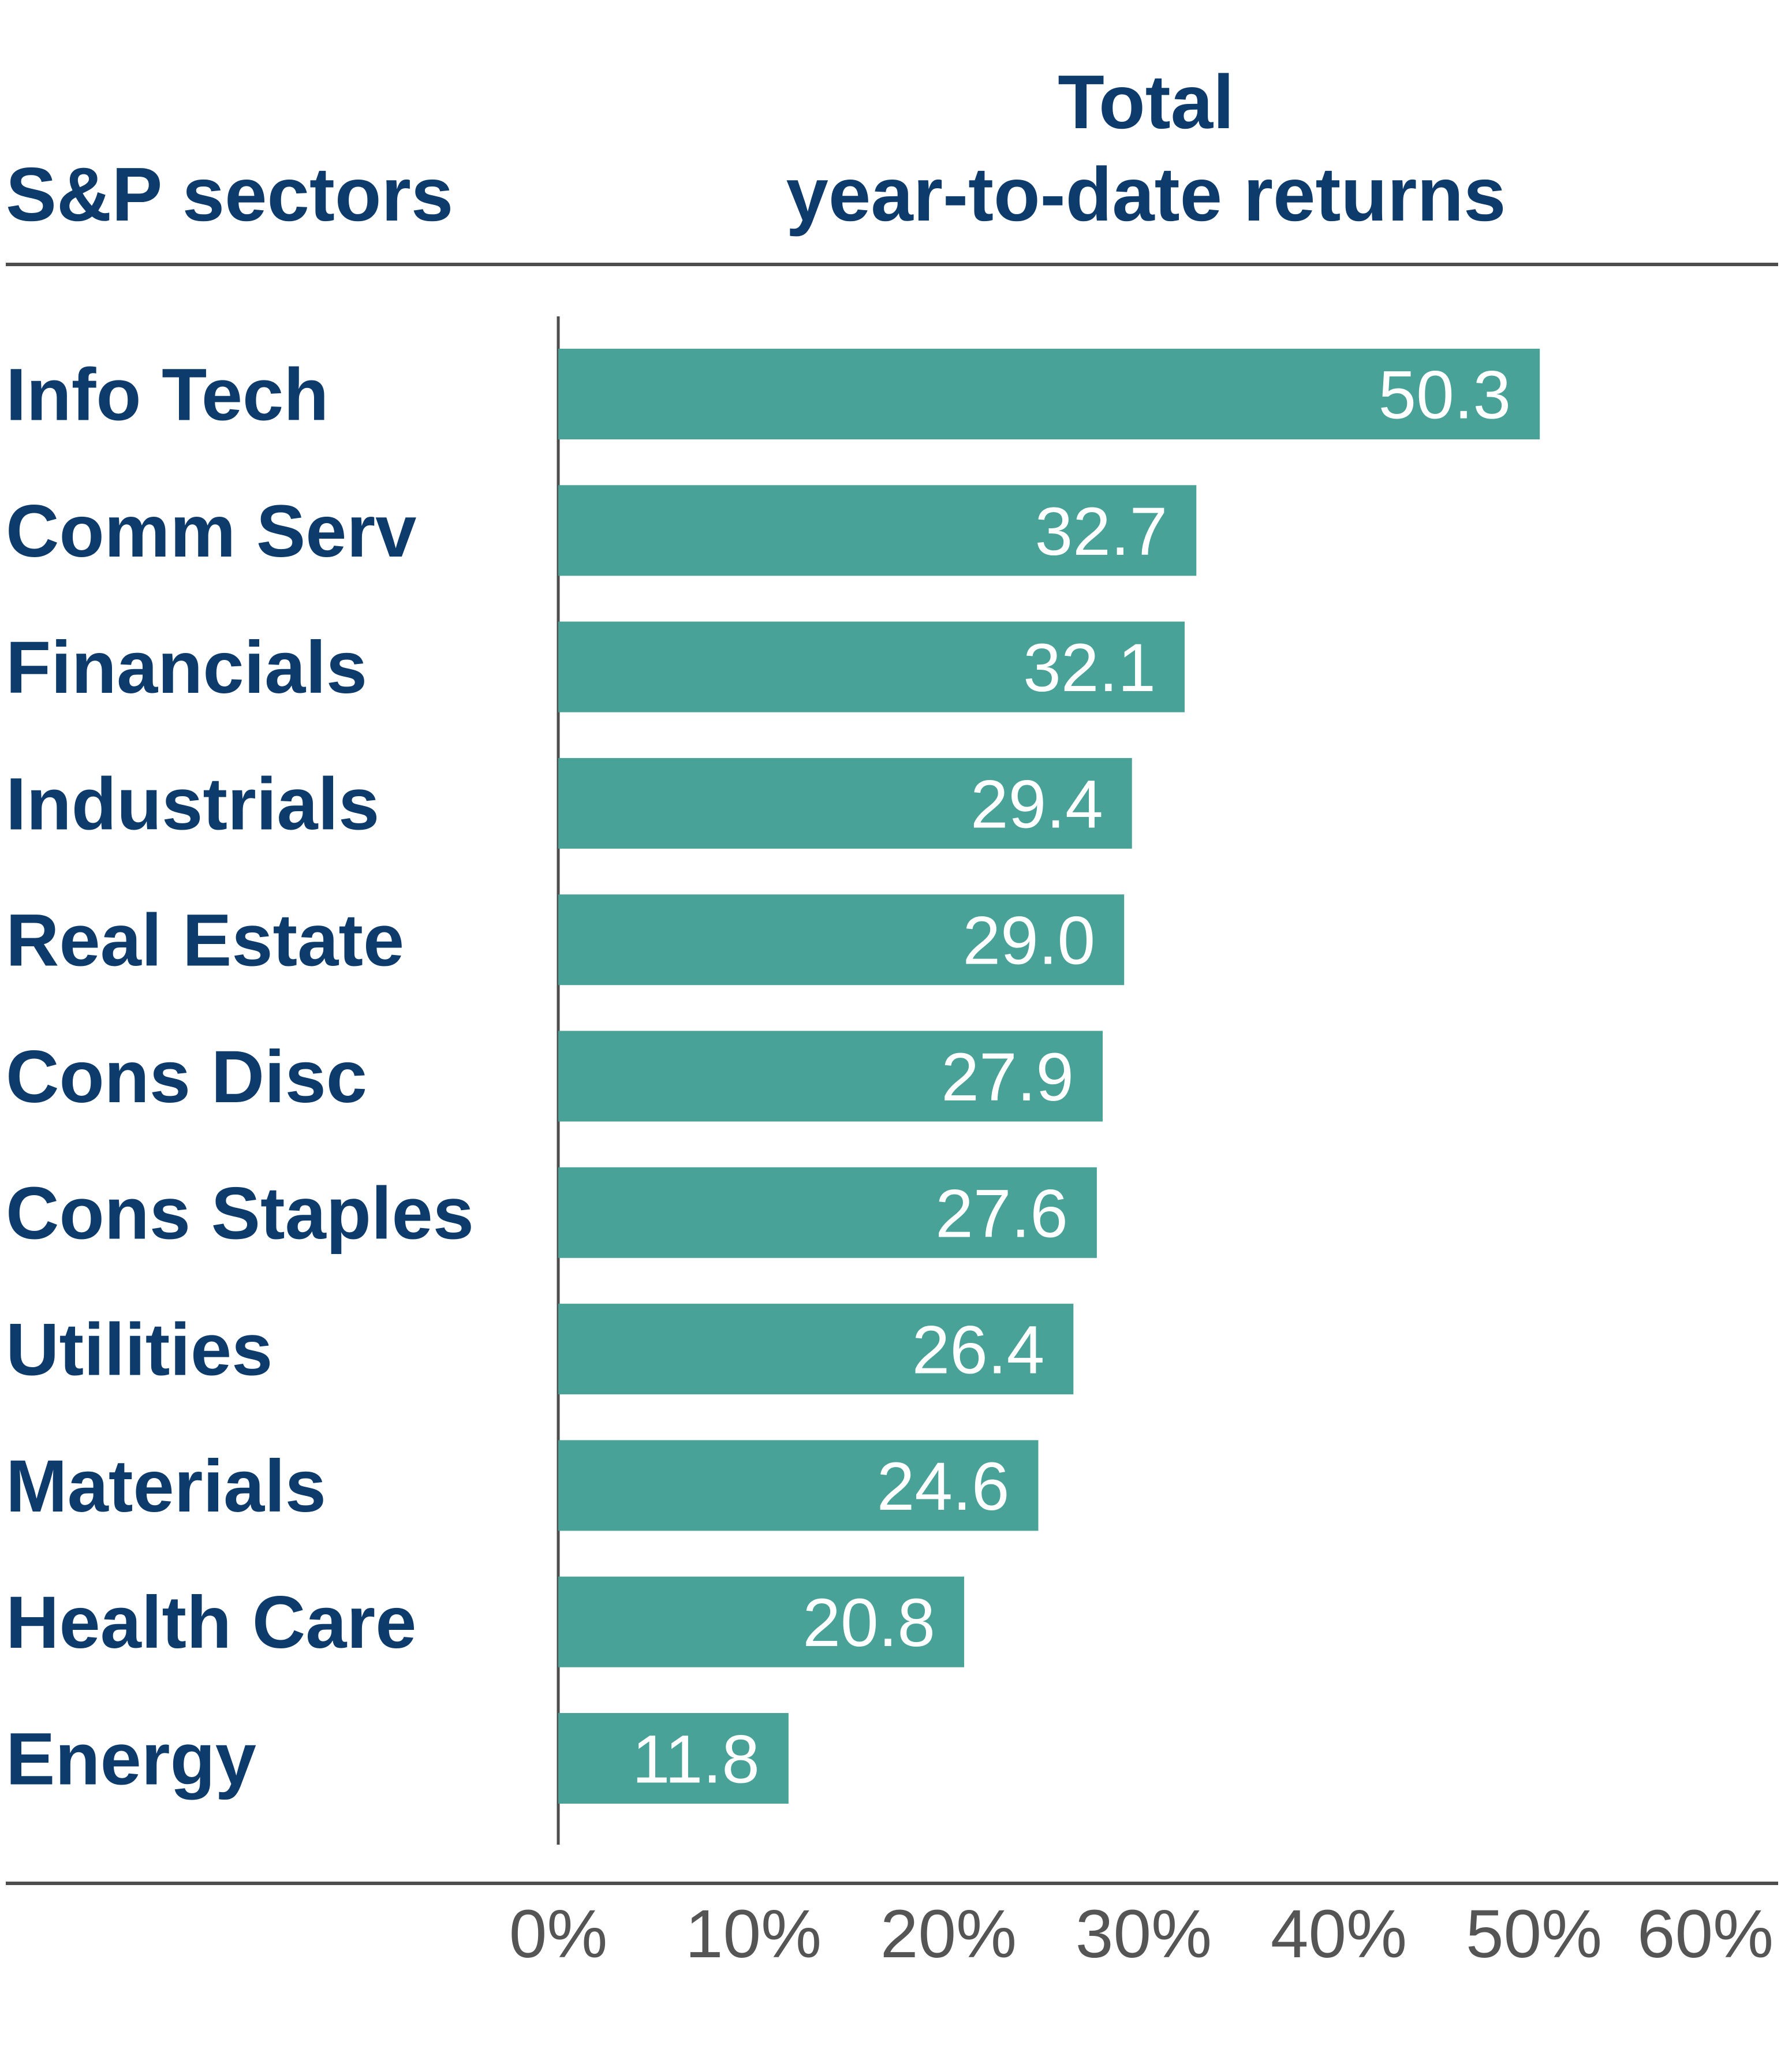  I want to click on header-right-line1: Total, so click(1146, 101).